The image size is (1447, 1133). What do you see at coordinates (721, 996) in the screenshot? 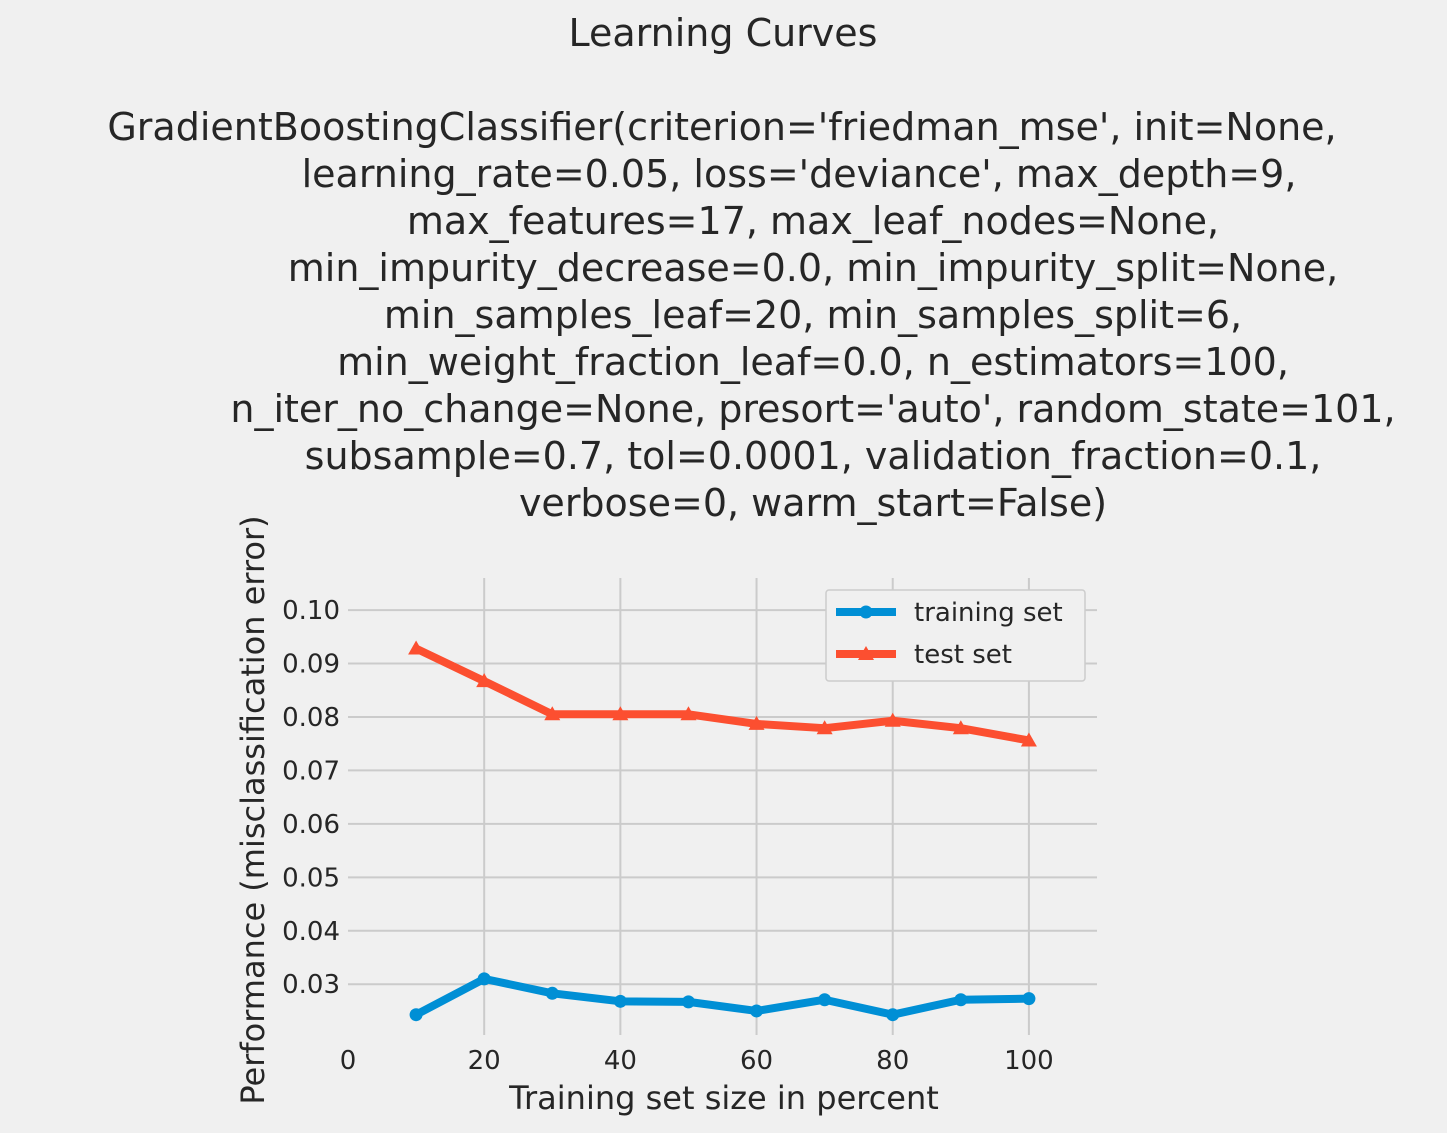
I see `training-set-line` at bounding box center [721, 996].